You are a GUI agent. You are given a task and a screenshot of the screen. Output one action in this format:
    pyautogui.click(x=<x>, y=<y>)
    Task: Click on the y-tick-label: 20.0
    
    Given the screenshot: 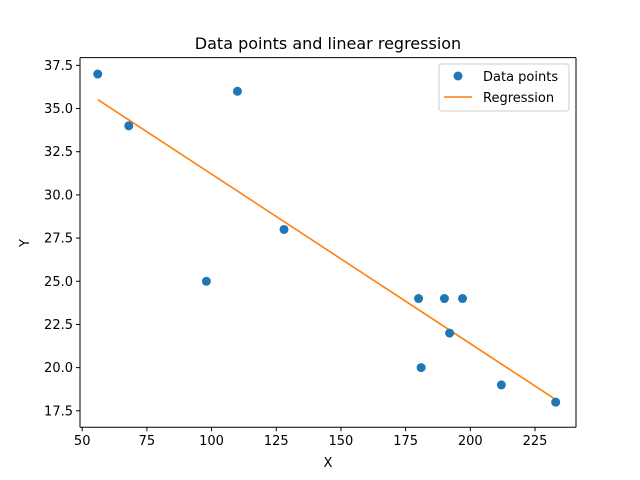 What is the action you would take?
    pyautogui.click(x=58, y=368)
    